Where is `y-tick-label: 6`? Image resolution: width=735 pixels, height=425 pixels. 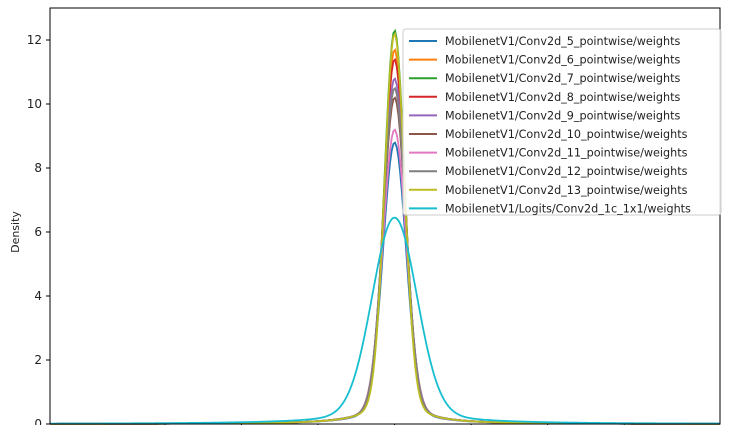
y-tick-label: 6 is located at coordinates (38, 232).